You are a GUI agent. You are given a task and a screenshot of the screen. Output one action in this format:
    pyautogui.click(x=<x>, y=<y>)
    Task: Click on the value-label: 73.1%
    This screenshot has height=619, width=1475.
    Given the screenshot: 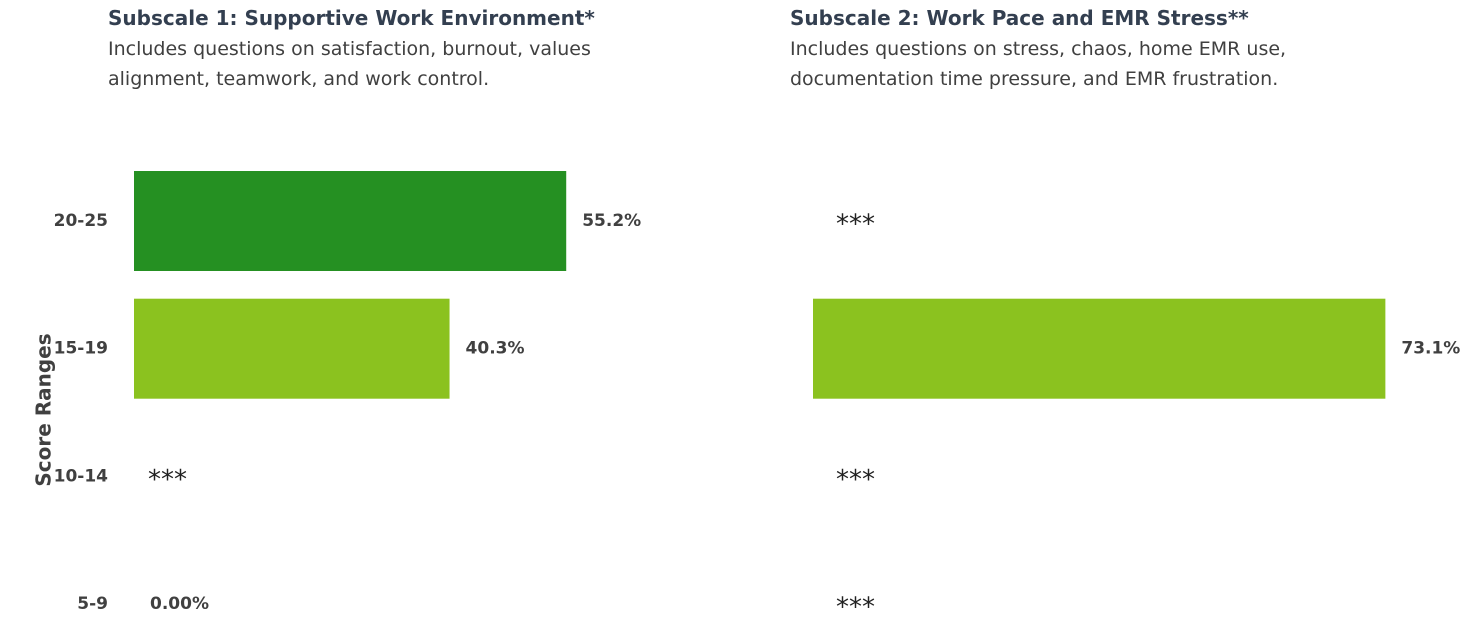 What is the action you would take?
    pyautogui.click(x=1430, y=349)
    